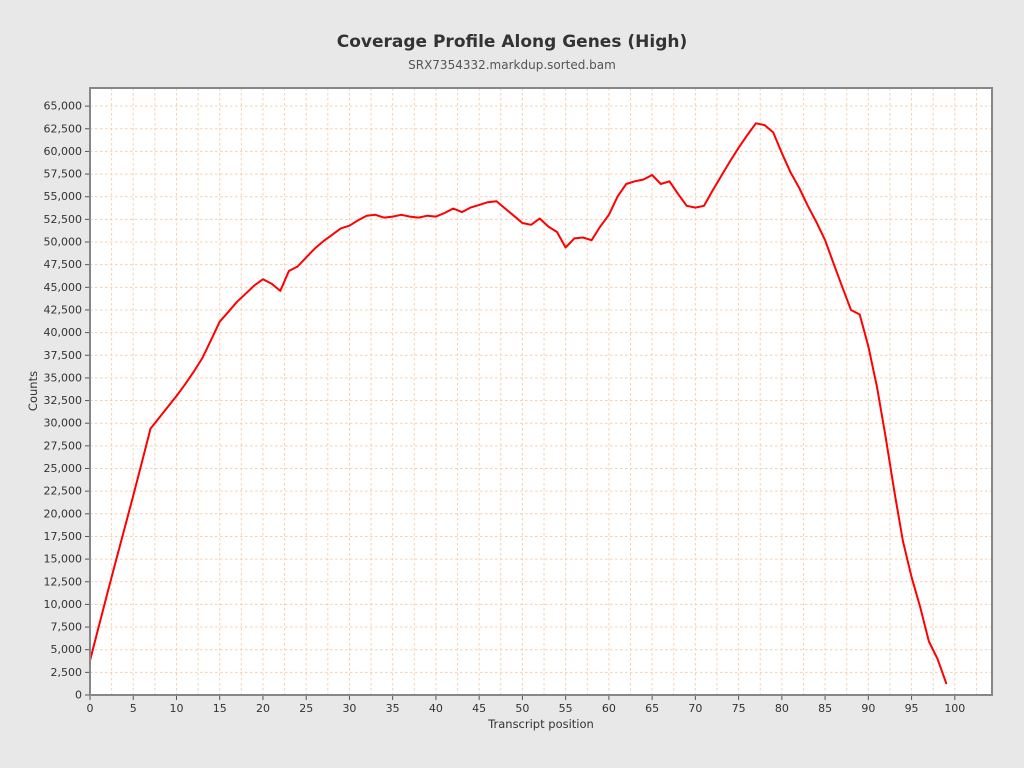 This screenshot has width=1024, height=768. What do you see at coordinates (63, 106) in the screenshot?
I see `y-tick-label: 65,000` at bounding box center [63, 106].